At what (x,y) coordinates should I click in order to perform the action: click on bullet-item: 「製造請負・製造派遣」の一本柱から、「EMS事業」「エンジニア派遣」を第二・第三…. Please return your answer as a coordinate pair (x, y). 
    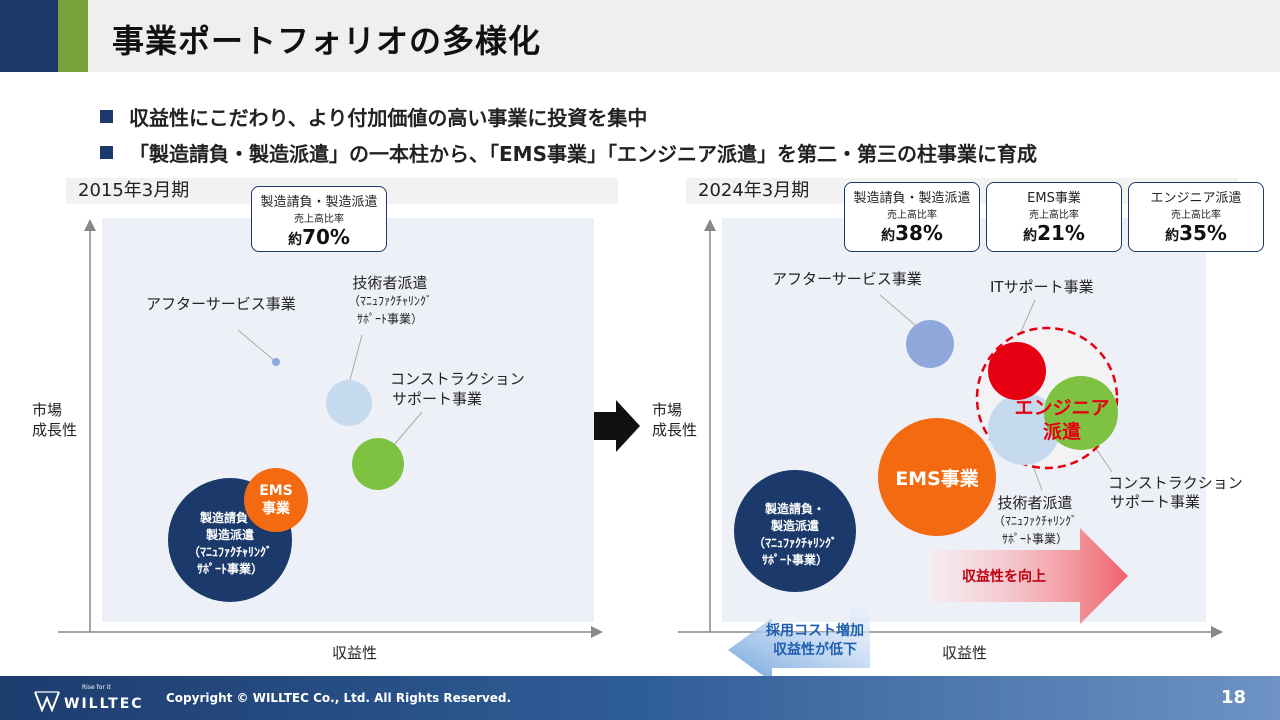
    Looking at the image, I should click on (568, 152).